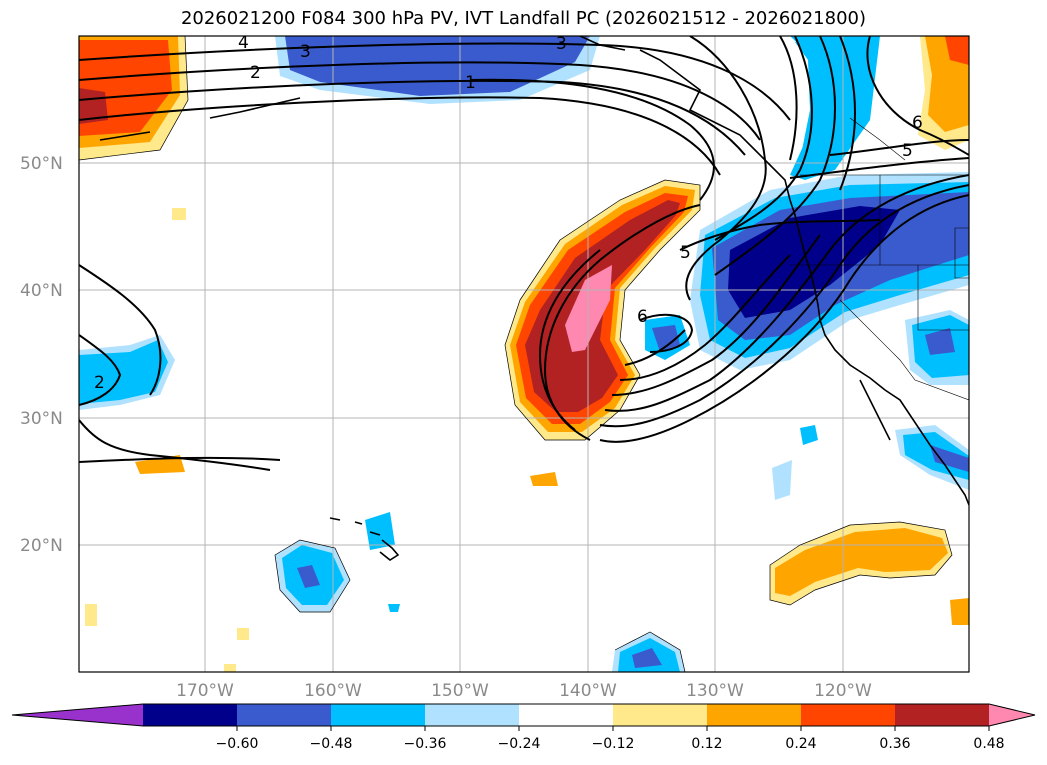 The image size is (1047, 765). What do you see at coordinates (843, 691) in the screenshot?
I see `lon-label: 120°W` at bounding box center [843, 691].